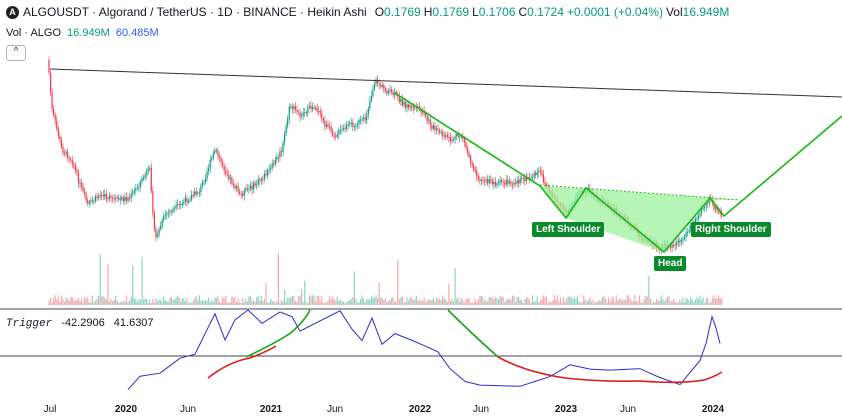  I want to click on head-label: Head, so click(670, 263).